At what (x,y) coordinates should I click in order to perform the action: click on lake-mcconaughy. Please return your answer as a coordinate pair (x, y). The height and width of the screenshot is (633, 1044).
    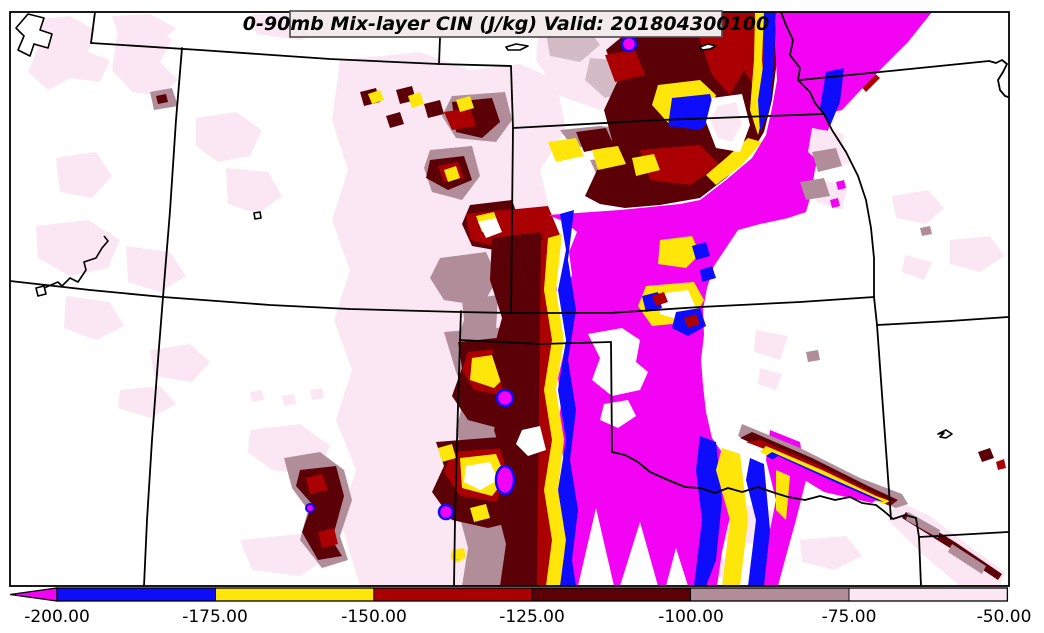
    Looking at the image, I should click on (517, 47).